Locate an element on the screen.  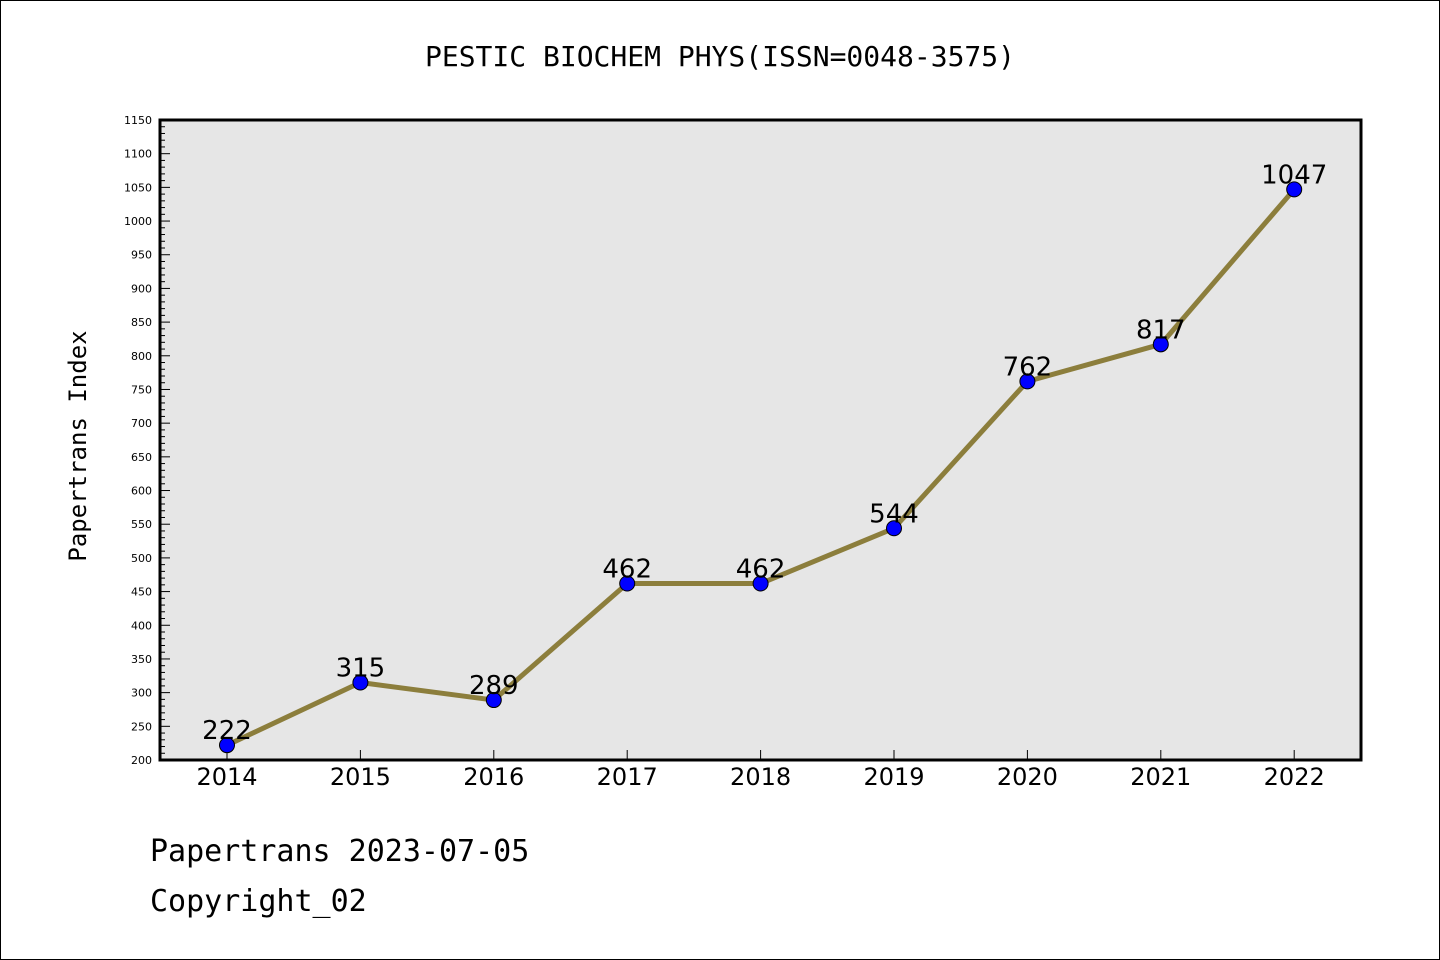
x-tick-label: 2019 is located at coordinates (893, 777).